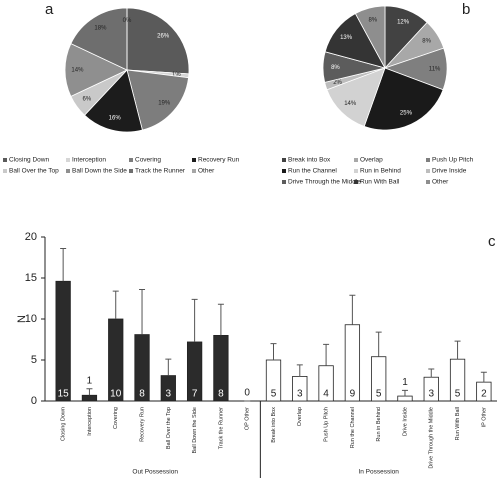 Image resolution: width=500 pixels, height=480 pixels. What do you see at coordinates (405, 421) in the screenshot?
I see `x-tick-label: Drive Inside` at bounding box center [405, 421].